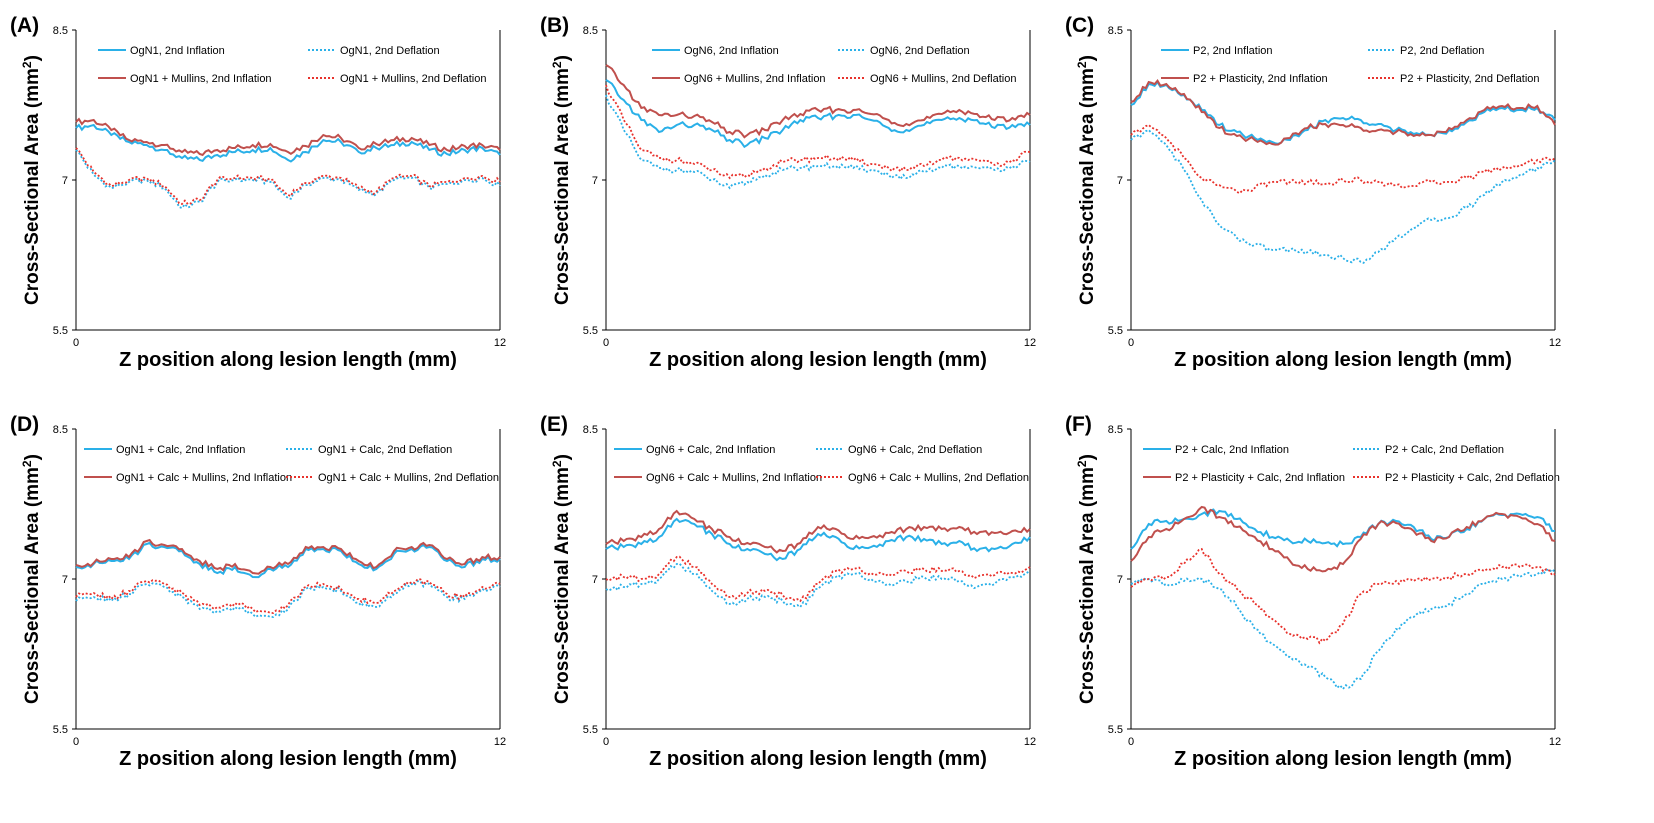 The height and width of the screenshot is (823, 1654). What do you see at coordinates (943, 79) in the screenshot?
I see `legend-label: OgN6 + Mullins, 2nd Deflation` at bounding box center [943, 79].